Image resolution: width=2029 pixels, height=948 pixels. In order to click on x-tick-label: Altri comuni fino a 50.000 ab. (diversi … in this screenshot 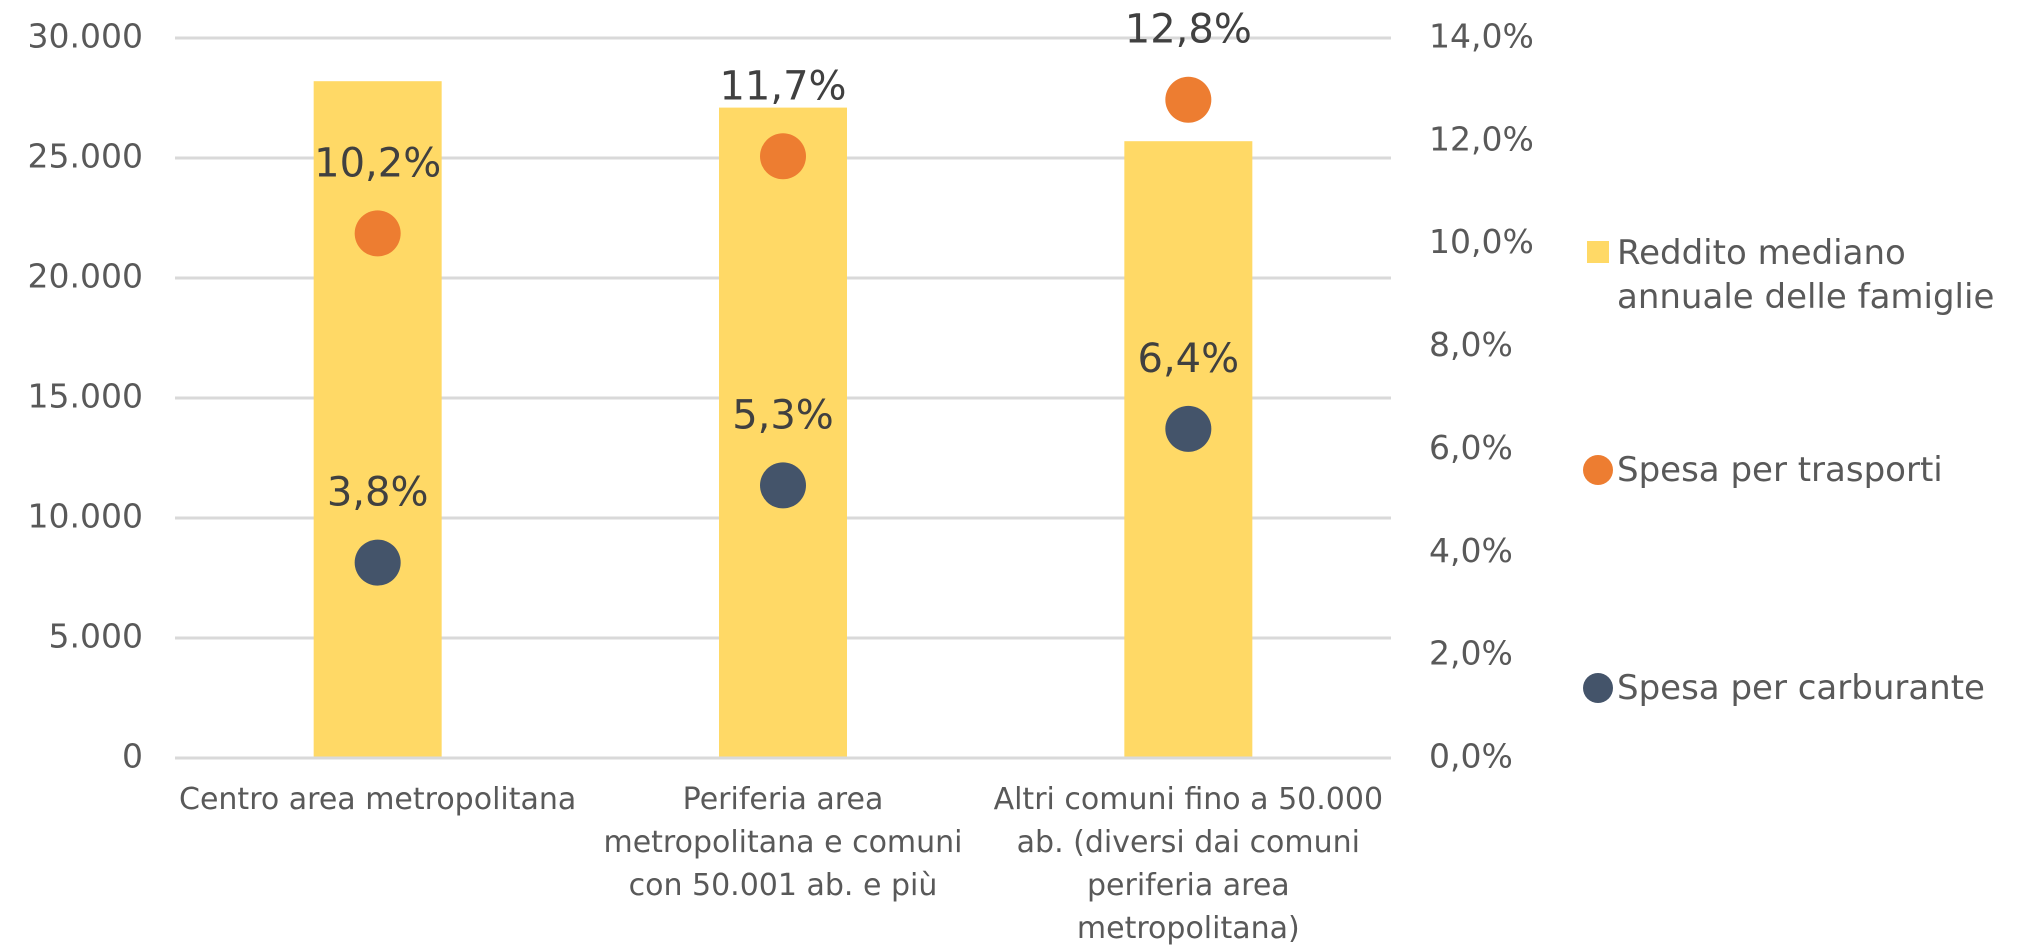, I will do `click(1188, 864)`.